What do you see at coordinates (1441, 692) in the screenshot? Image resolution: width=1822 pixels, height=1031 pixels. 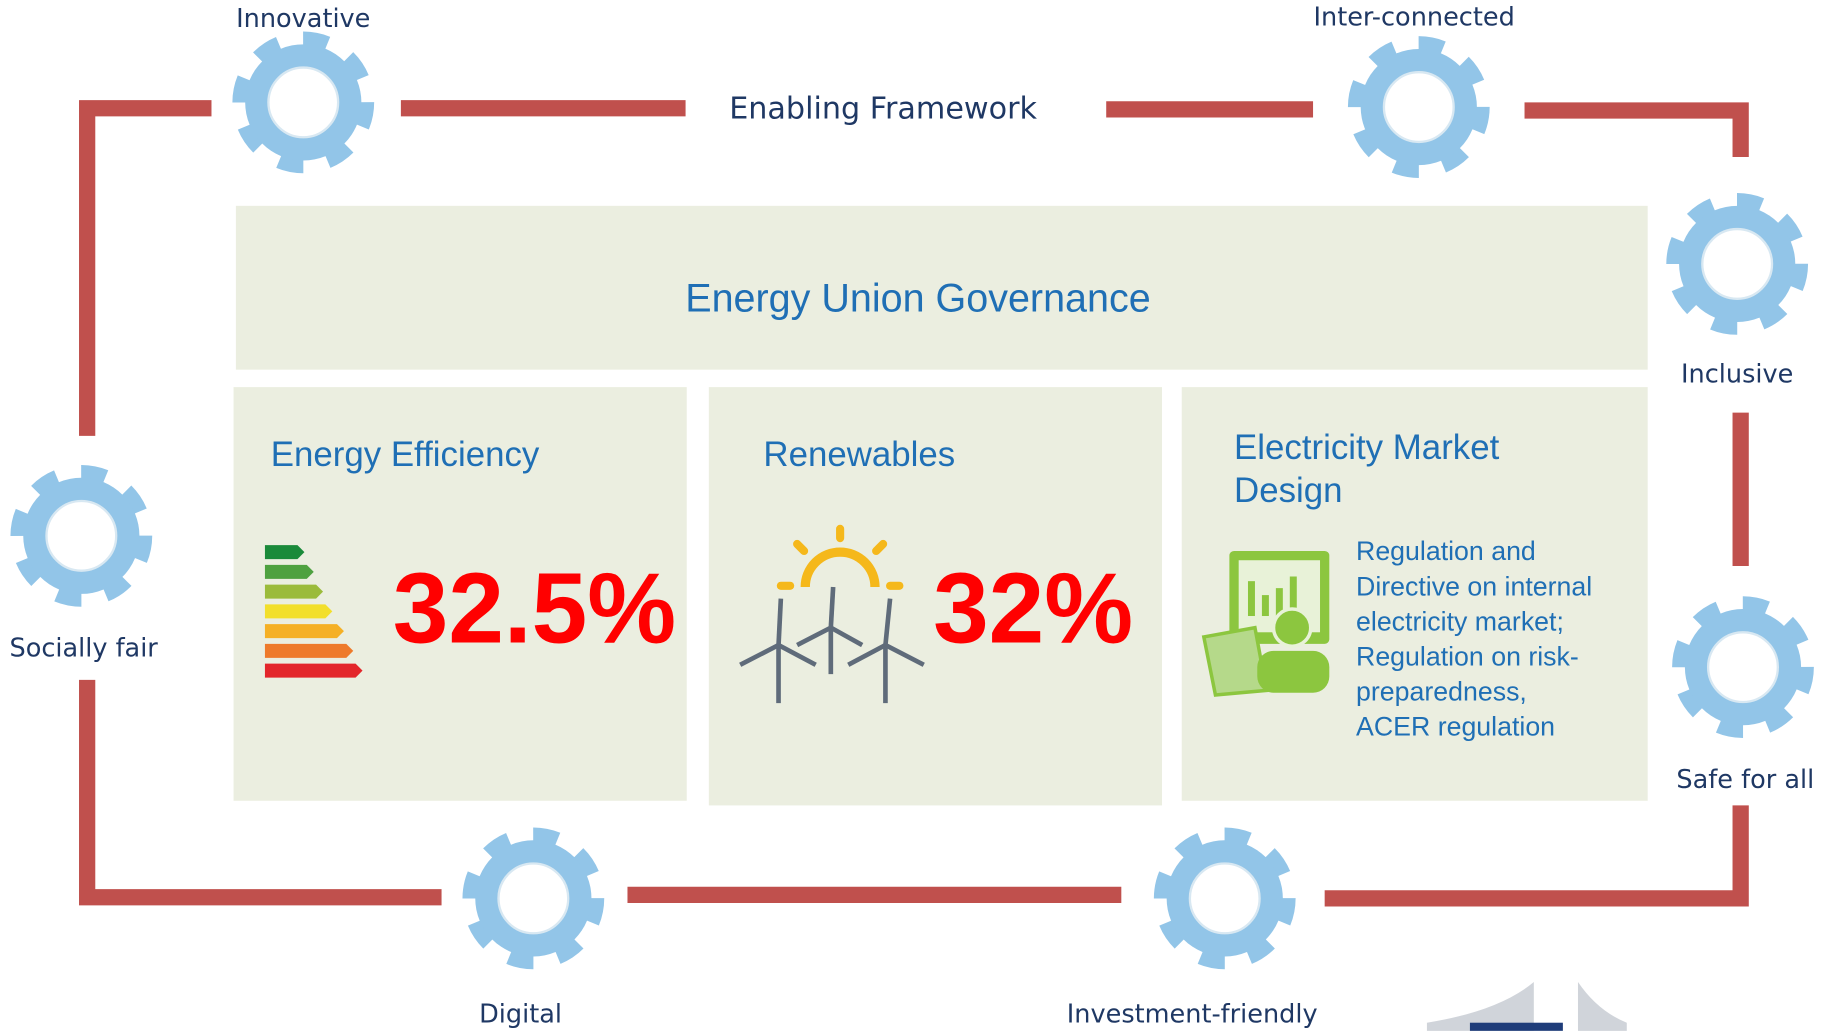 I see `market-text-line: preparedness,` at bounding box center [1441, 692].